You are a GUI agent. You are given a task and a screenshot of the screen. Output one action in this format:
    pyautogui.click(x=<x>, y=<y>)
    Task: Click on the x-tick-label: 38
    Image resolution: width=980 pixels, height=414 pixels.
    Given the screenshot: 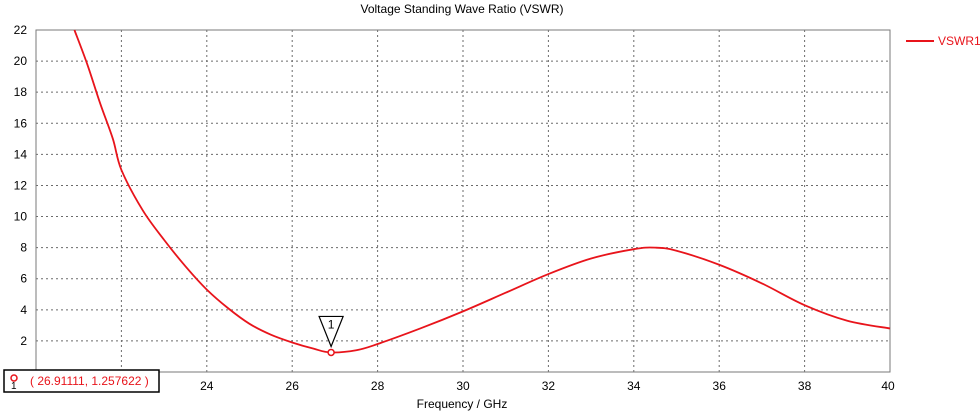 What is the action you would take?
    pyautogui.click(x=805, y=386)
    